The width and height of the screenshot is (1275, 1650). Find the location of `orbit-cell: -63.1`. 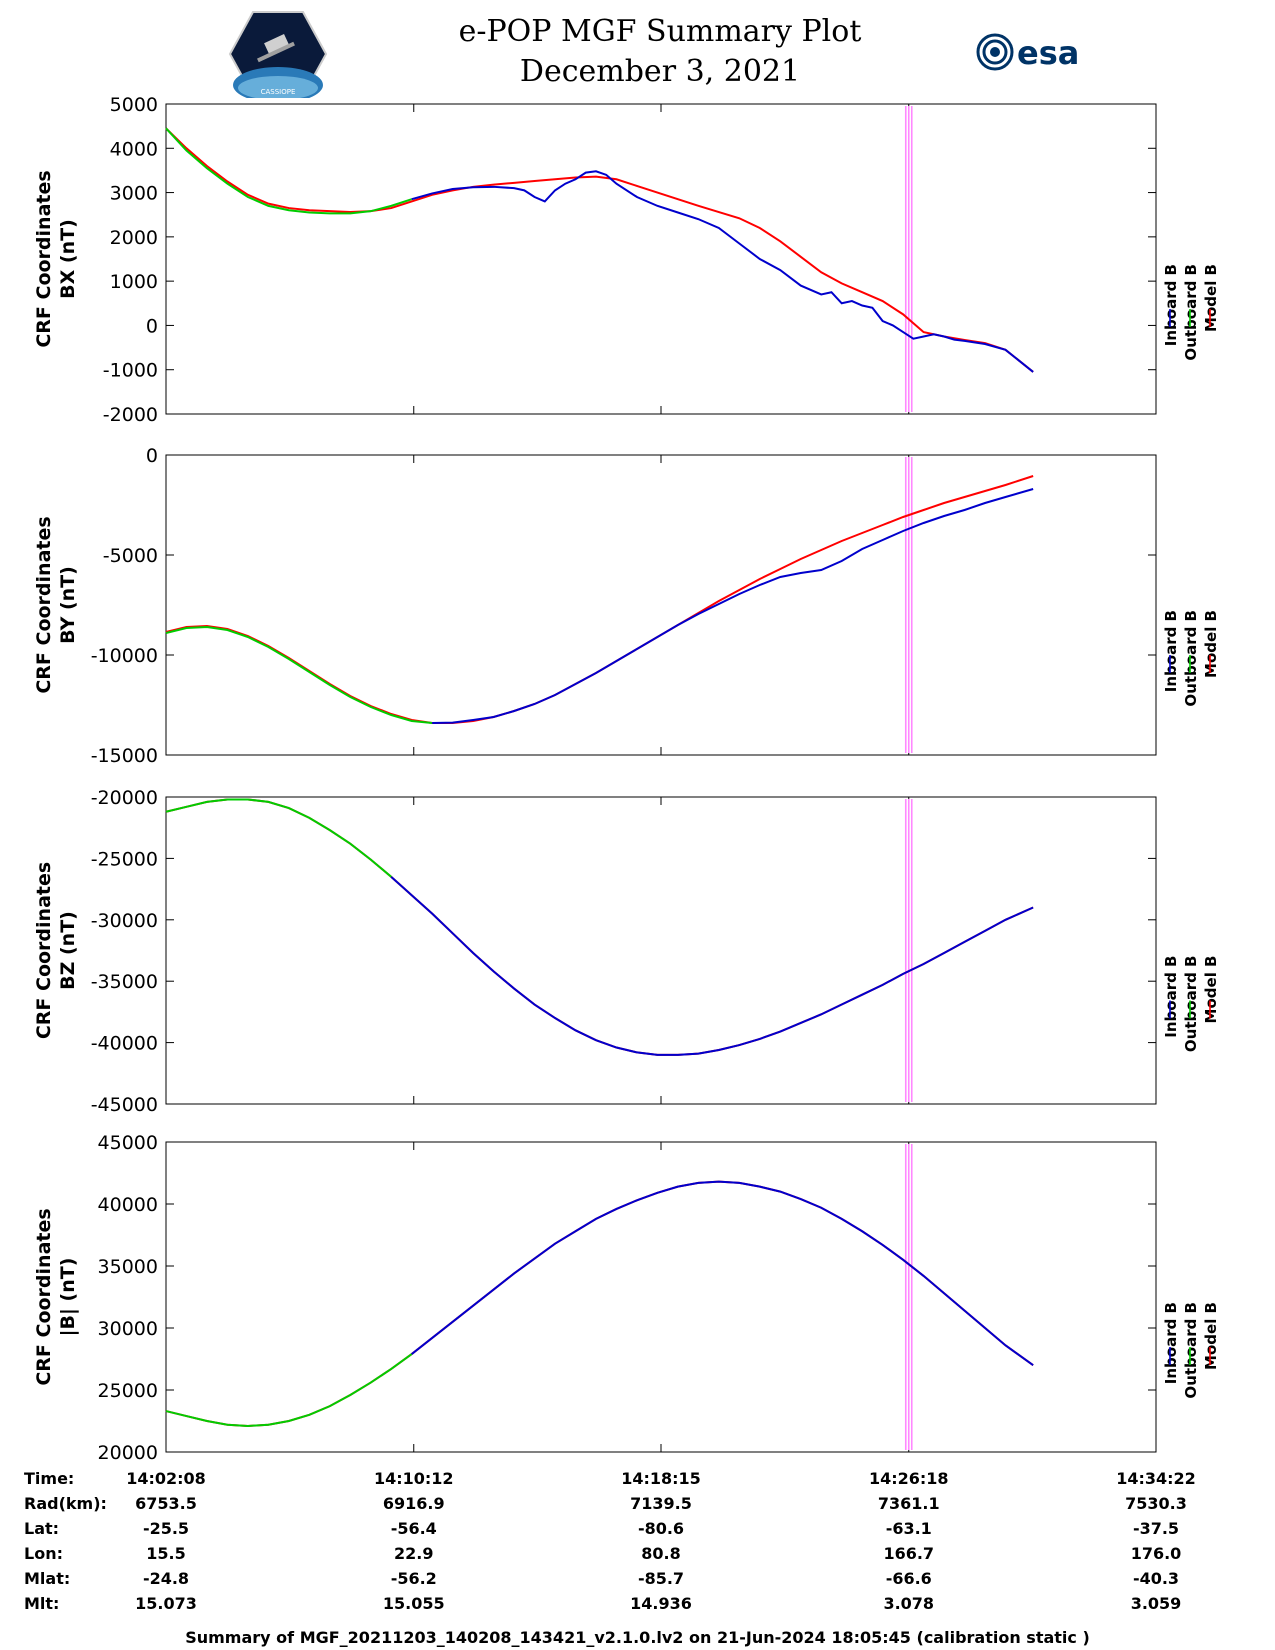

orbit-cell: -63.1 is located at coordinates (909, 1528).